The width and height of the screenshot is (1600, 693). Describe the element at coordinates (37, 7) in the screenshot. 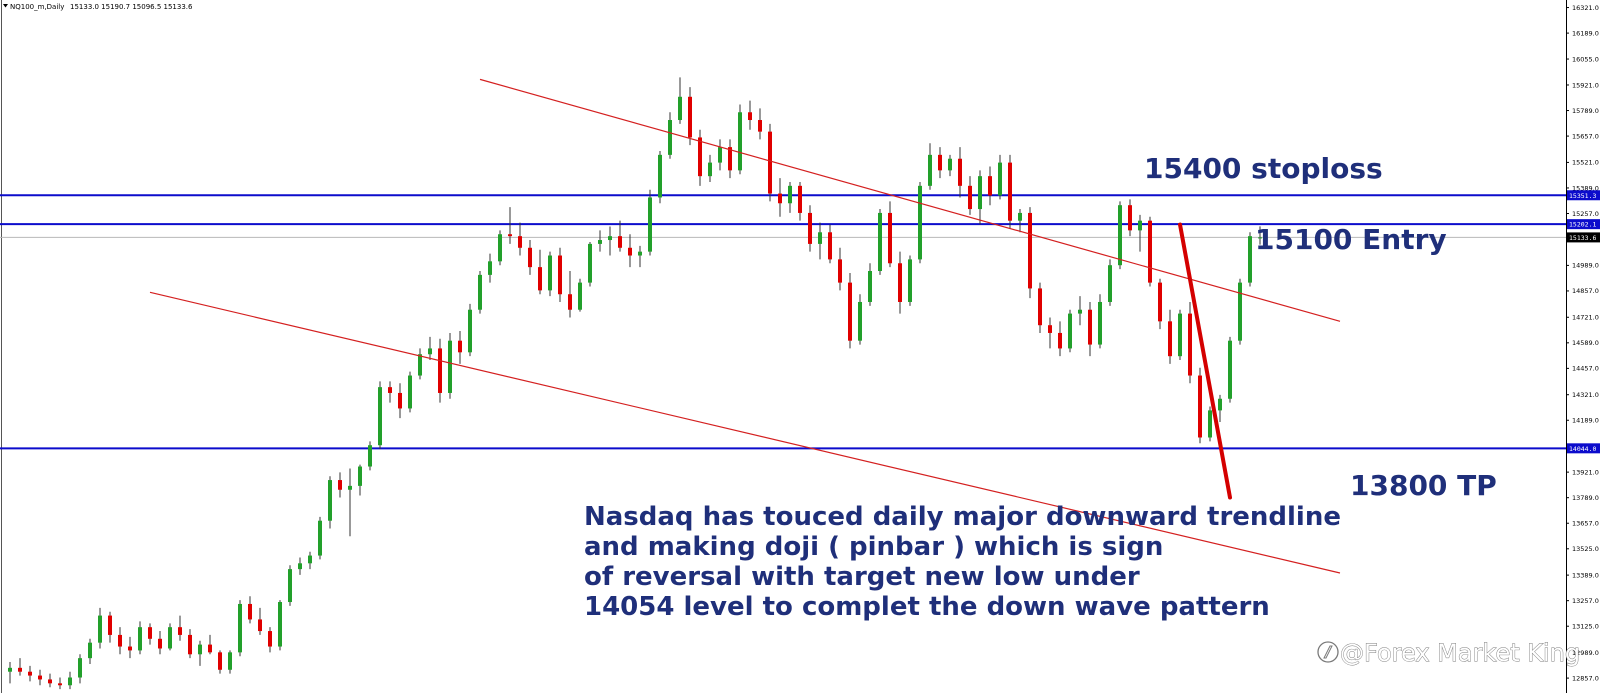

I see `header-symbol: NQ100_m,Daily` at that location.